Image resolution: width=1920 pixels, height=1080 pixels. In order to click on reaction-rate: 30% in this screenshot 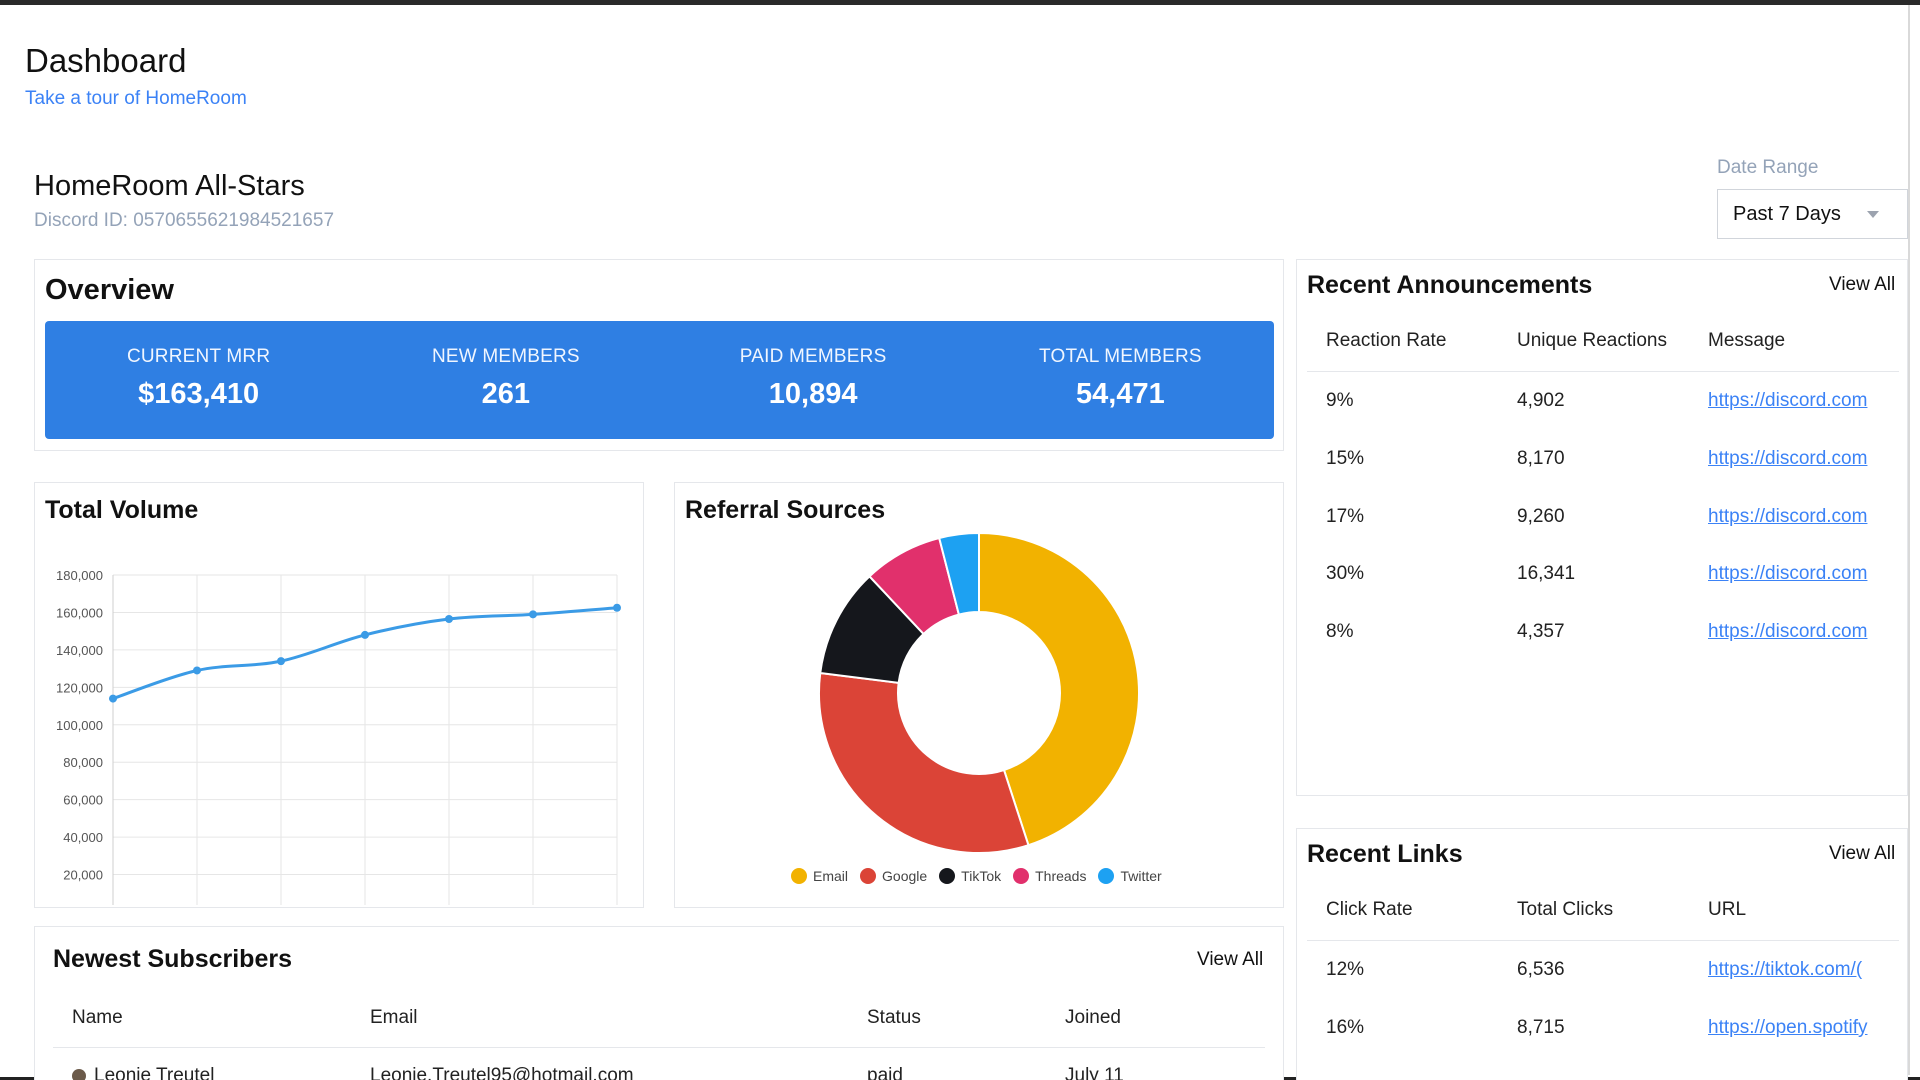, I will do `click(1345, 573)`.